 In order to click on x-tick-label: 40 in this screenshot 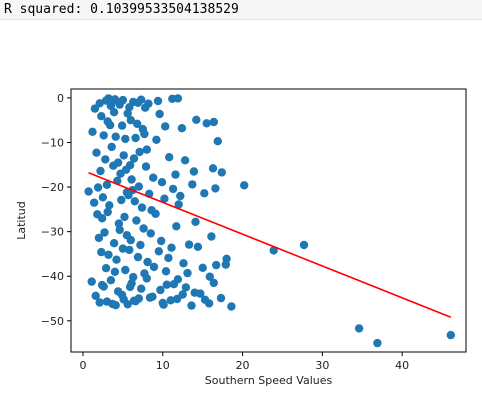, I will do `click(402, 365)`.